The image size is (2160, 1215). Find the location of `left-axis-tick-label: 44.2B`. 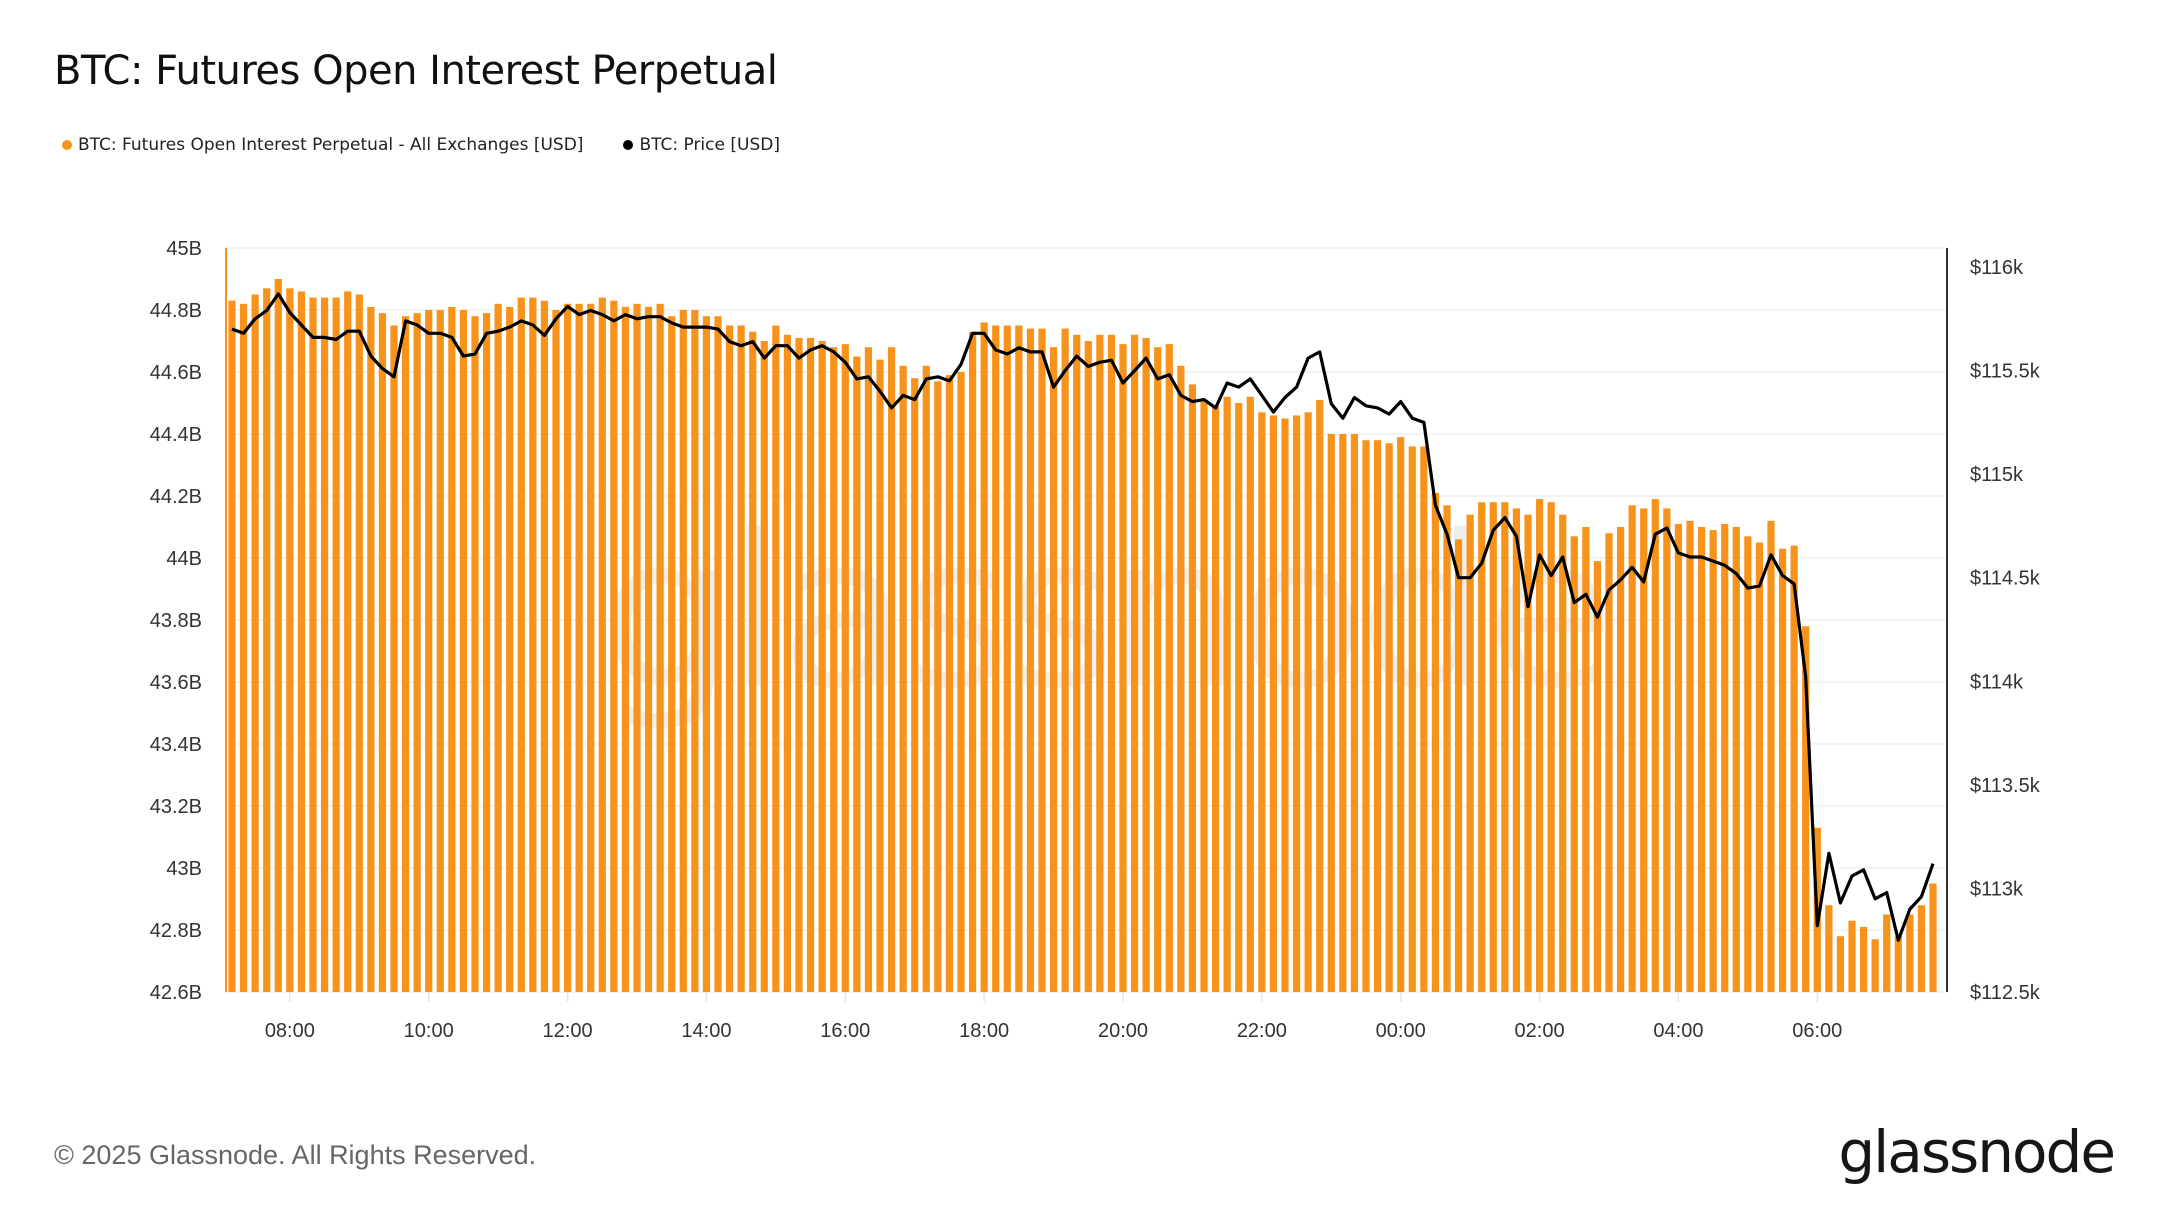

left-axis-tick-label: 44.2B is located at coordinates (176, 497).